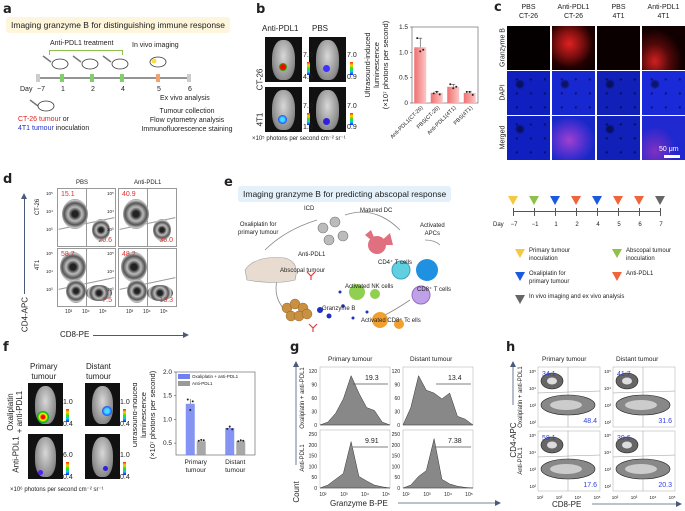 The height and width of the screenshot is (511, 685). Describe the element at coordinates (26, 89) in the screenshot. I see `day-label: Day` at that location.